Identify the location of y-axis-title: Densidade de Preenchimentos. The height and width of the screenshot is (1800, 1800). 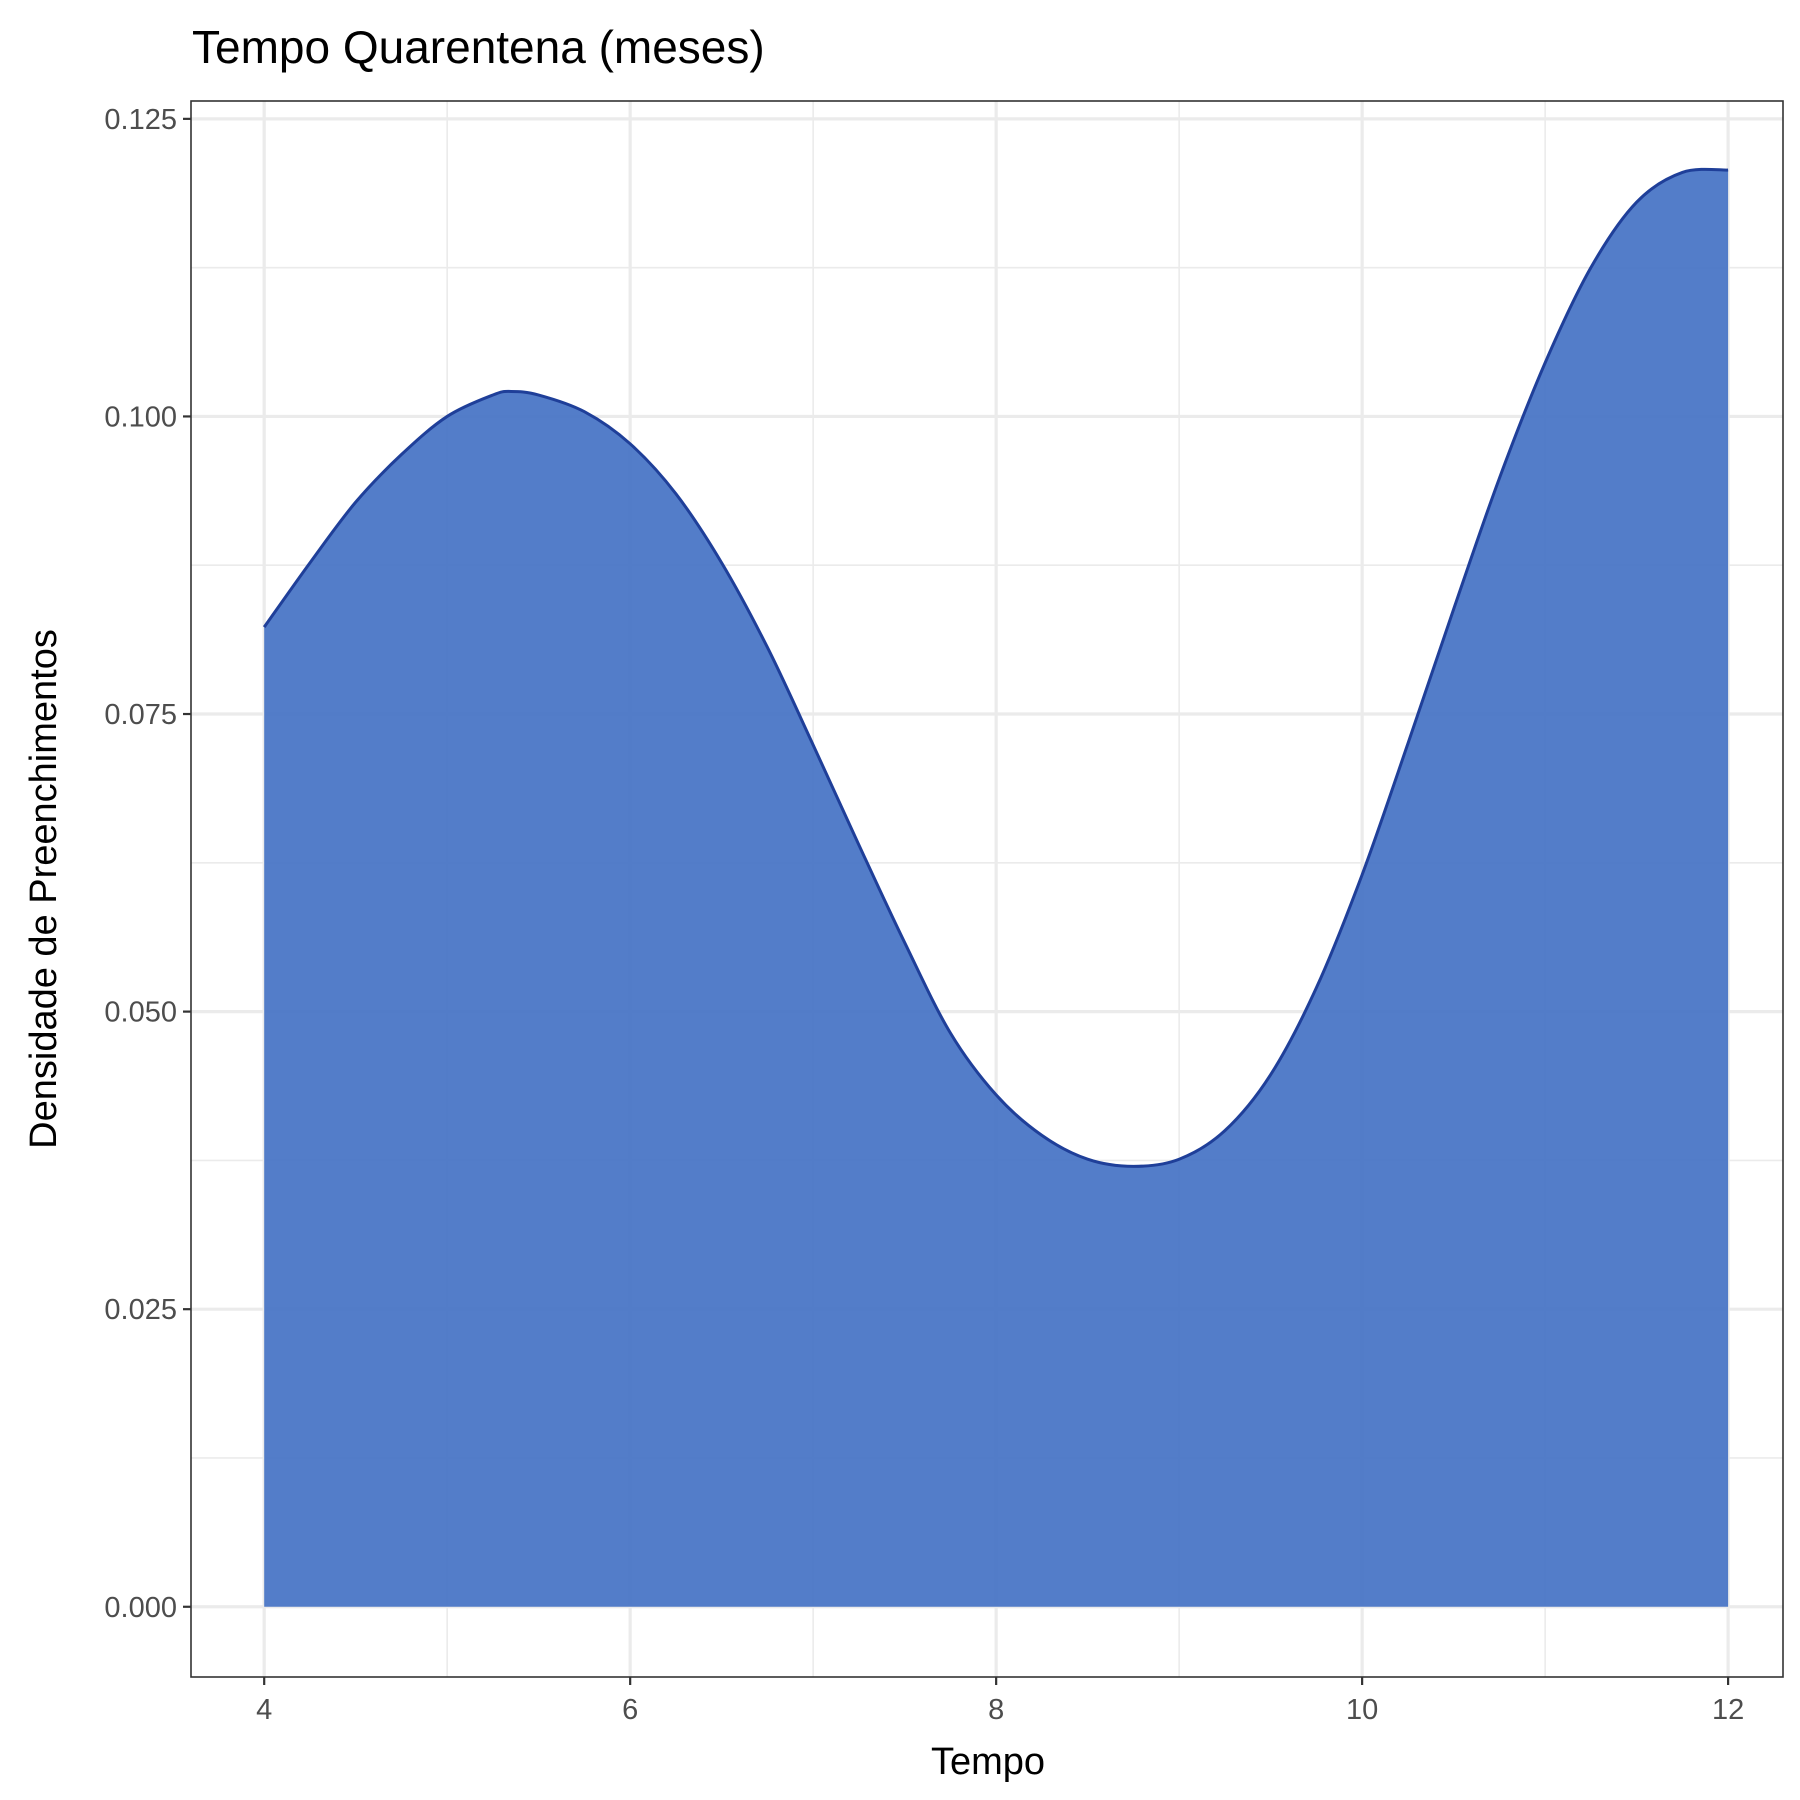
(44, 889).